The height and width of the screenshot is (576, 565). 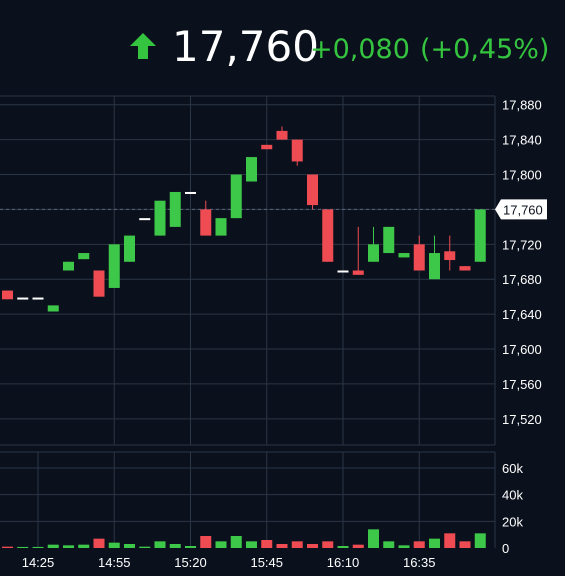 I want to click on current-price-badge, so click(x=521, y=209).